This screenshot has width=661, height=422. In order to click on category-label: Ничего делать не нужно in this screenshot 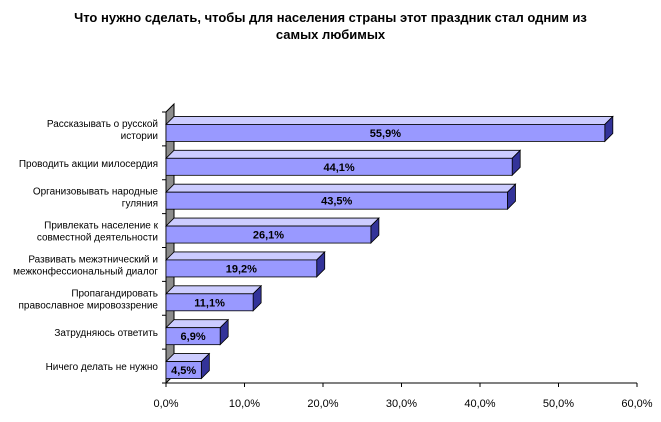, I will do `click(102, 367)`.